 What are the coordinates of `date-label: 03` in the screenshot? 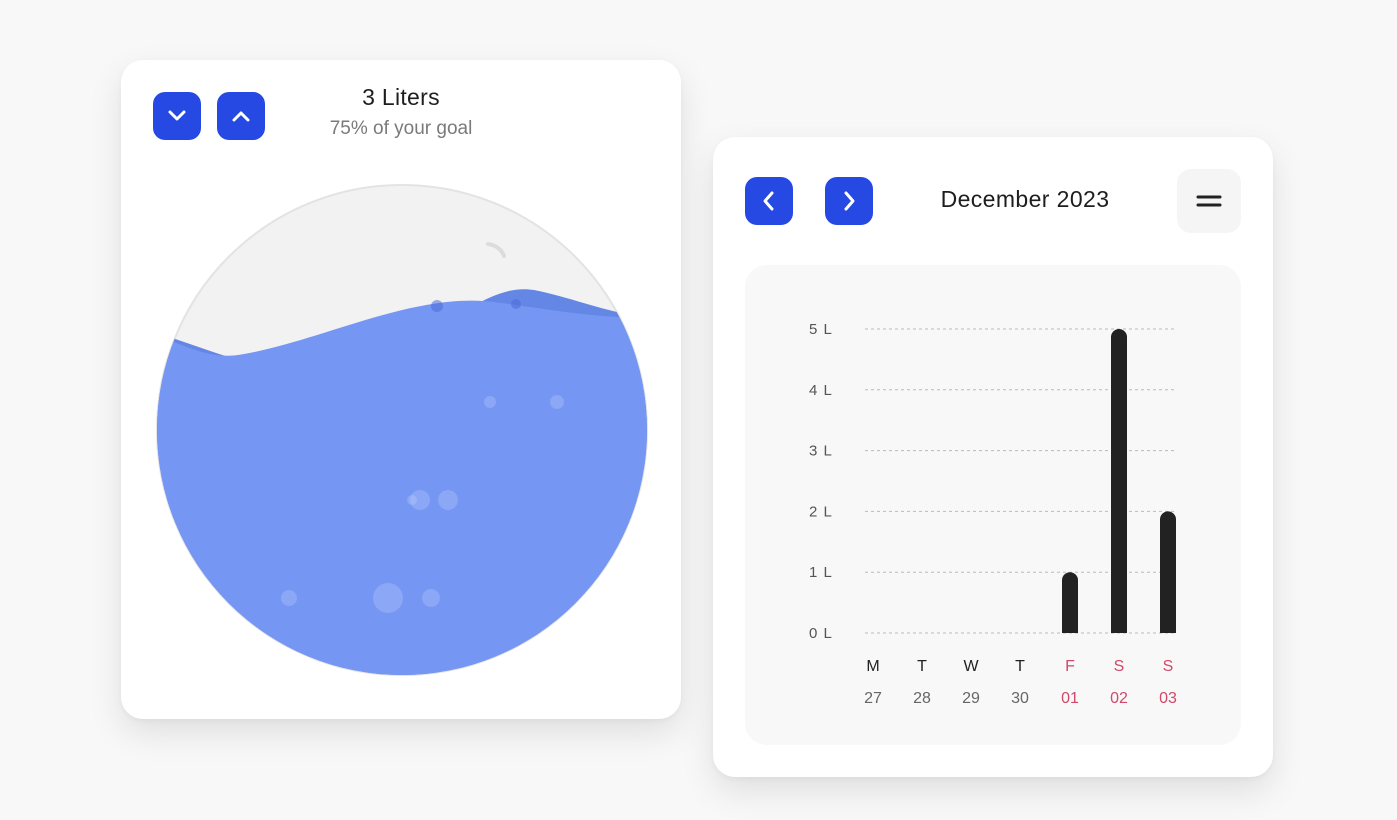 It's located at (1168, 698).